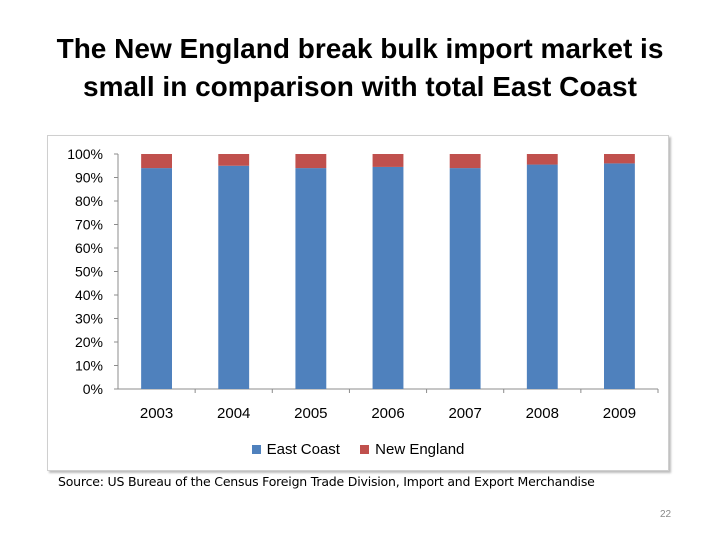  I want to click on bar-east-coast-2006, so click(388, 277).